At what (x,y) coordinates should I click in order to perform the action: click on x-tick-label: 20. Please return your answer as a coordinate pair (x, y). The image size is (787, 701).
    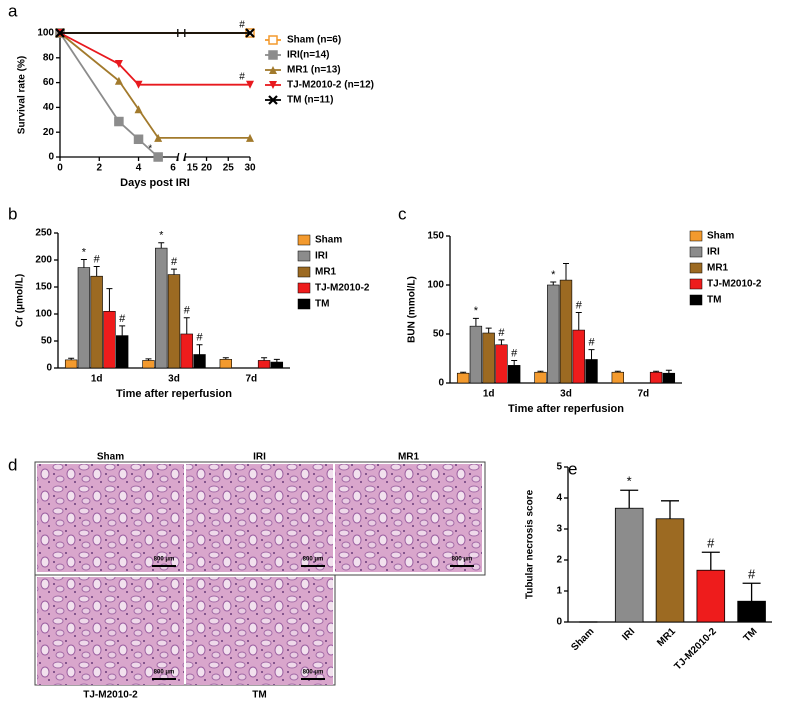
    Looking at the image, I should click on (207, 168).